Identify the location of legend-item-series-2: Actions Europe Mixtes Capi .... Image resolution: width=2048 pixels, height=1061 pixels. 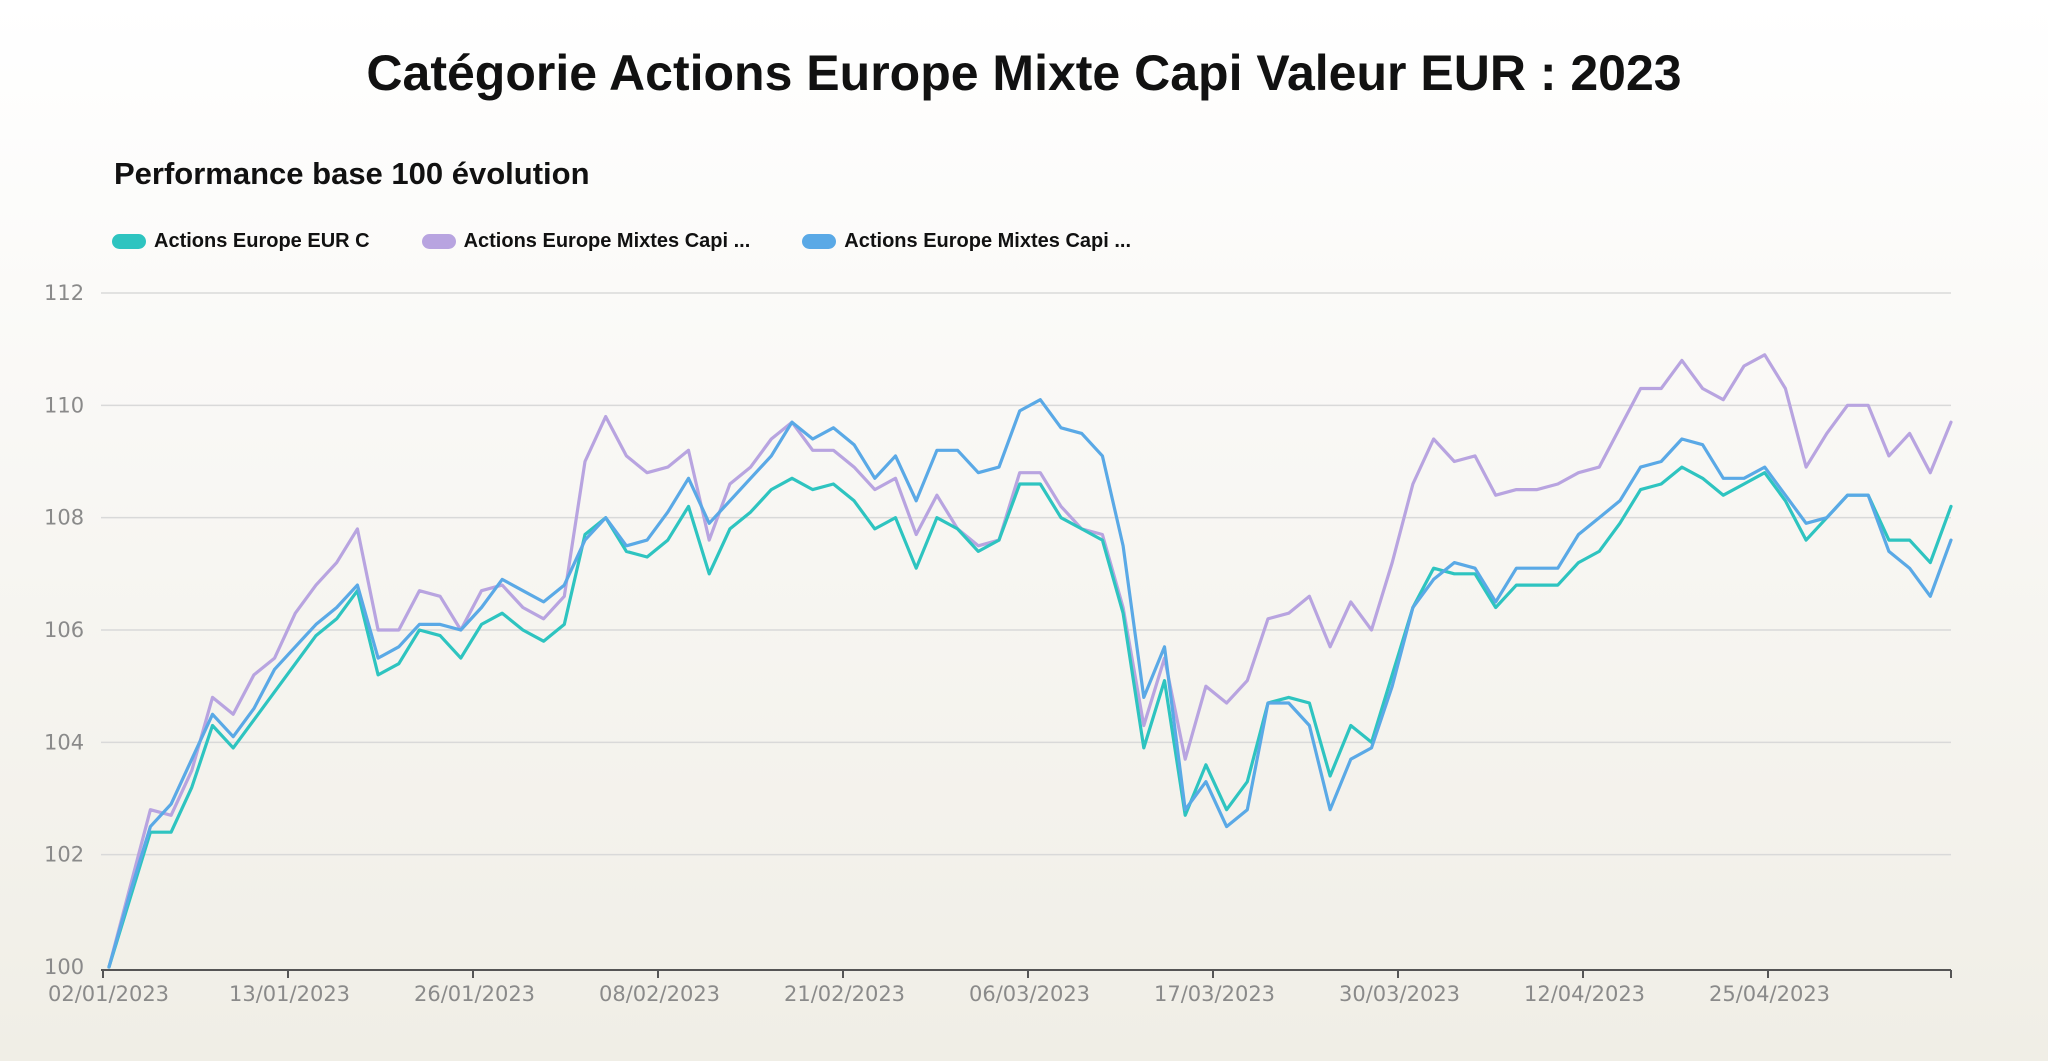
(586, 241).